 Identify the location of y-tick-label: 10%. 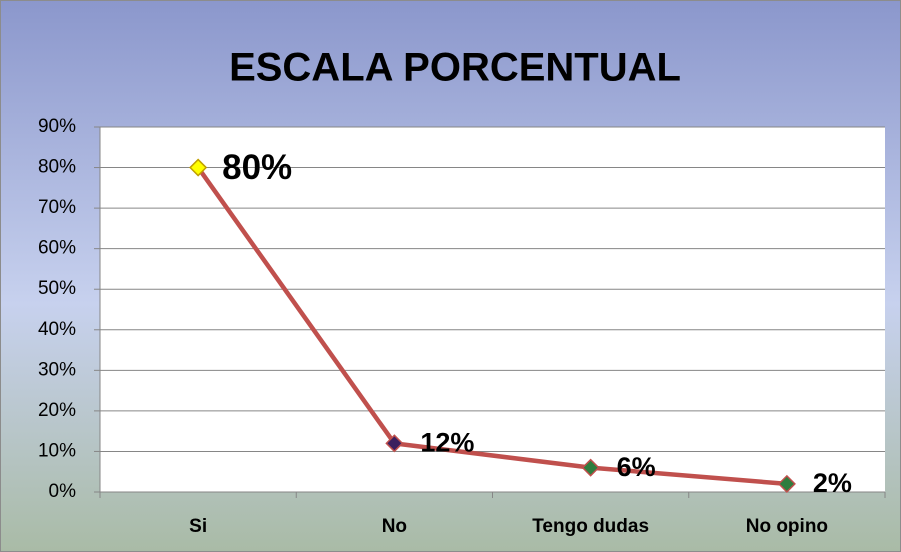
(57, 450).